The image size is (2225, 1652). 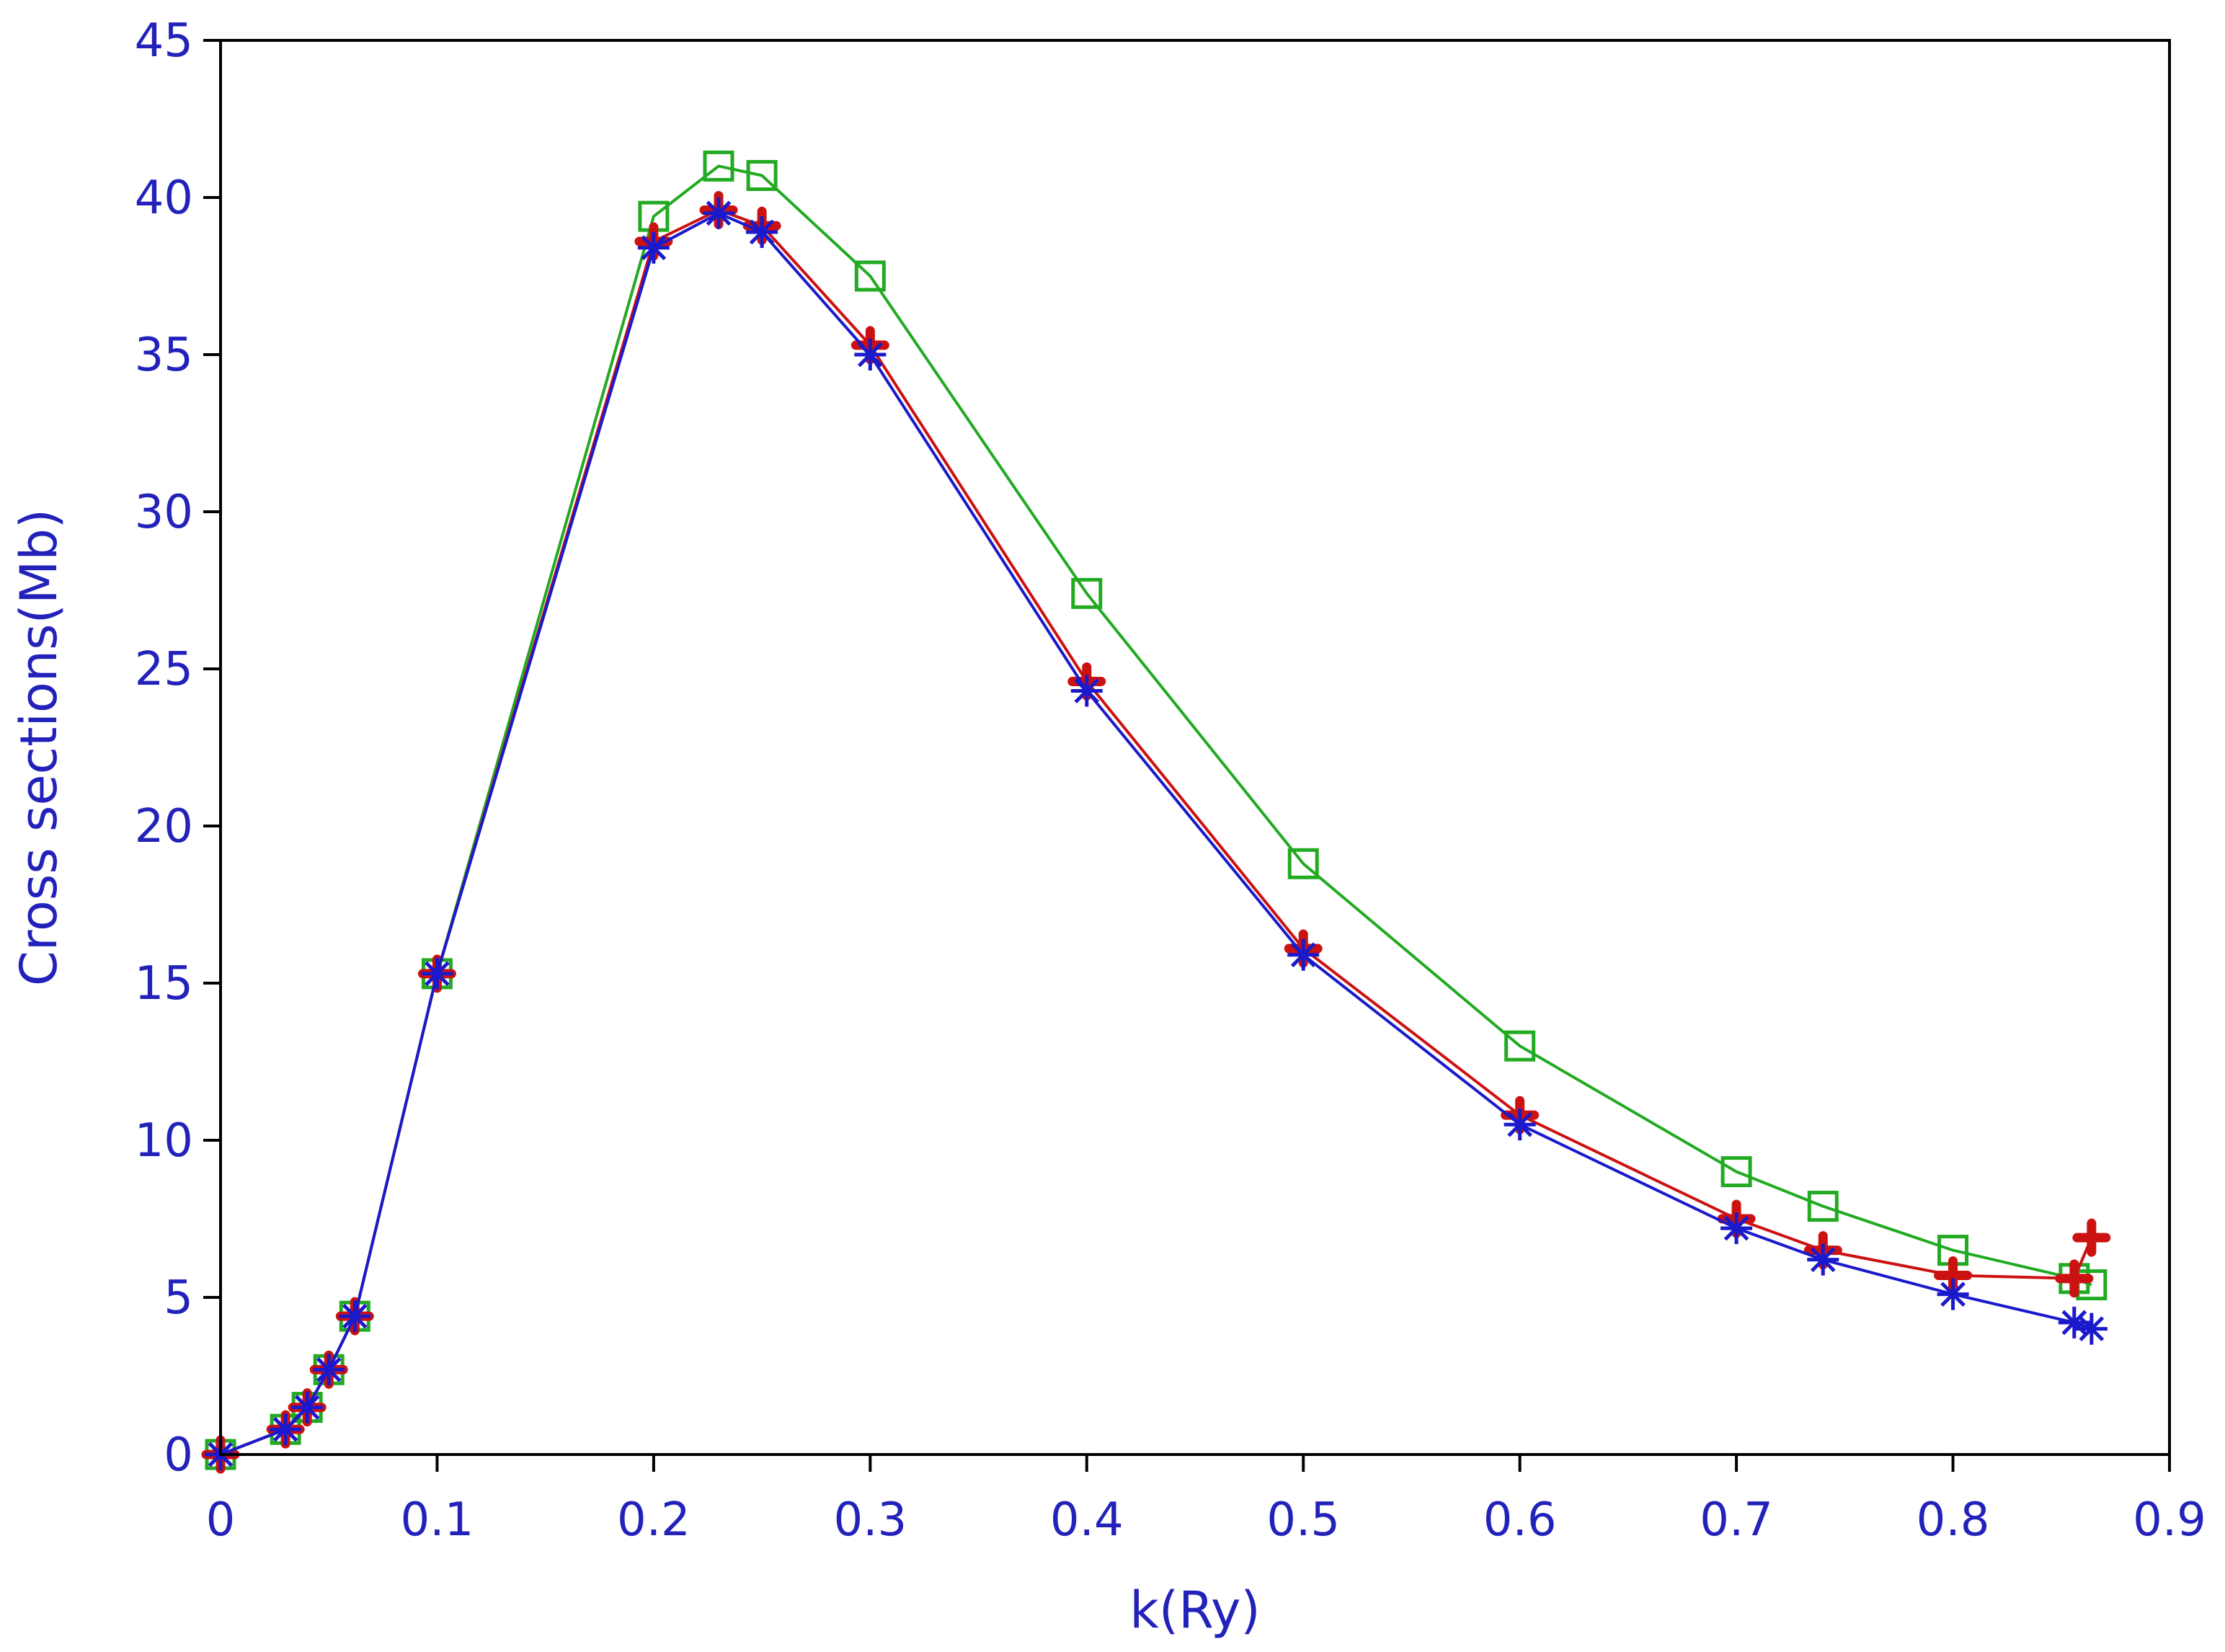 What do you see at coordinates (164, 1141) in the screenshot?
I see `y-tick-label: 10` at bounding box center [164, 1141].